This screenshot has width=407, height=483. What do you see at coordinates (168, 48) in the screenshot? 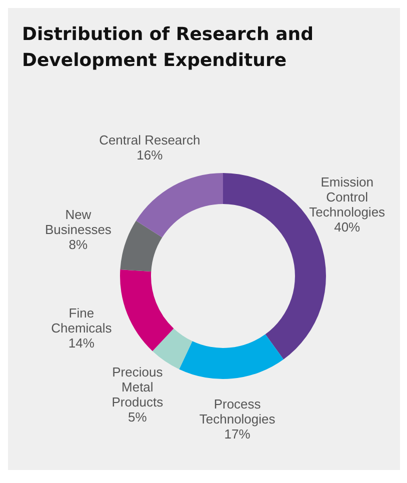
I see `chart-title: Distribution of Research and Development Expenditure` at bounding box center [168, 48].